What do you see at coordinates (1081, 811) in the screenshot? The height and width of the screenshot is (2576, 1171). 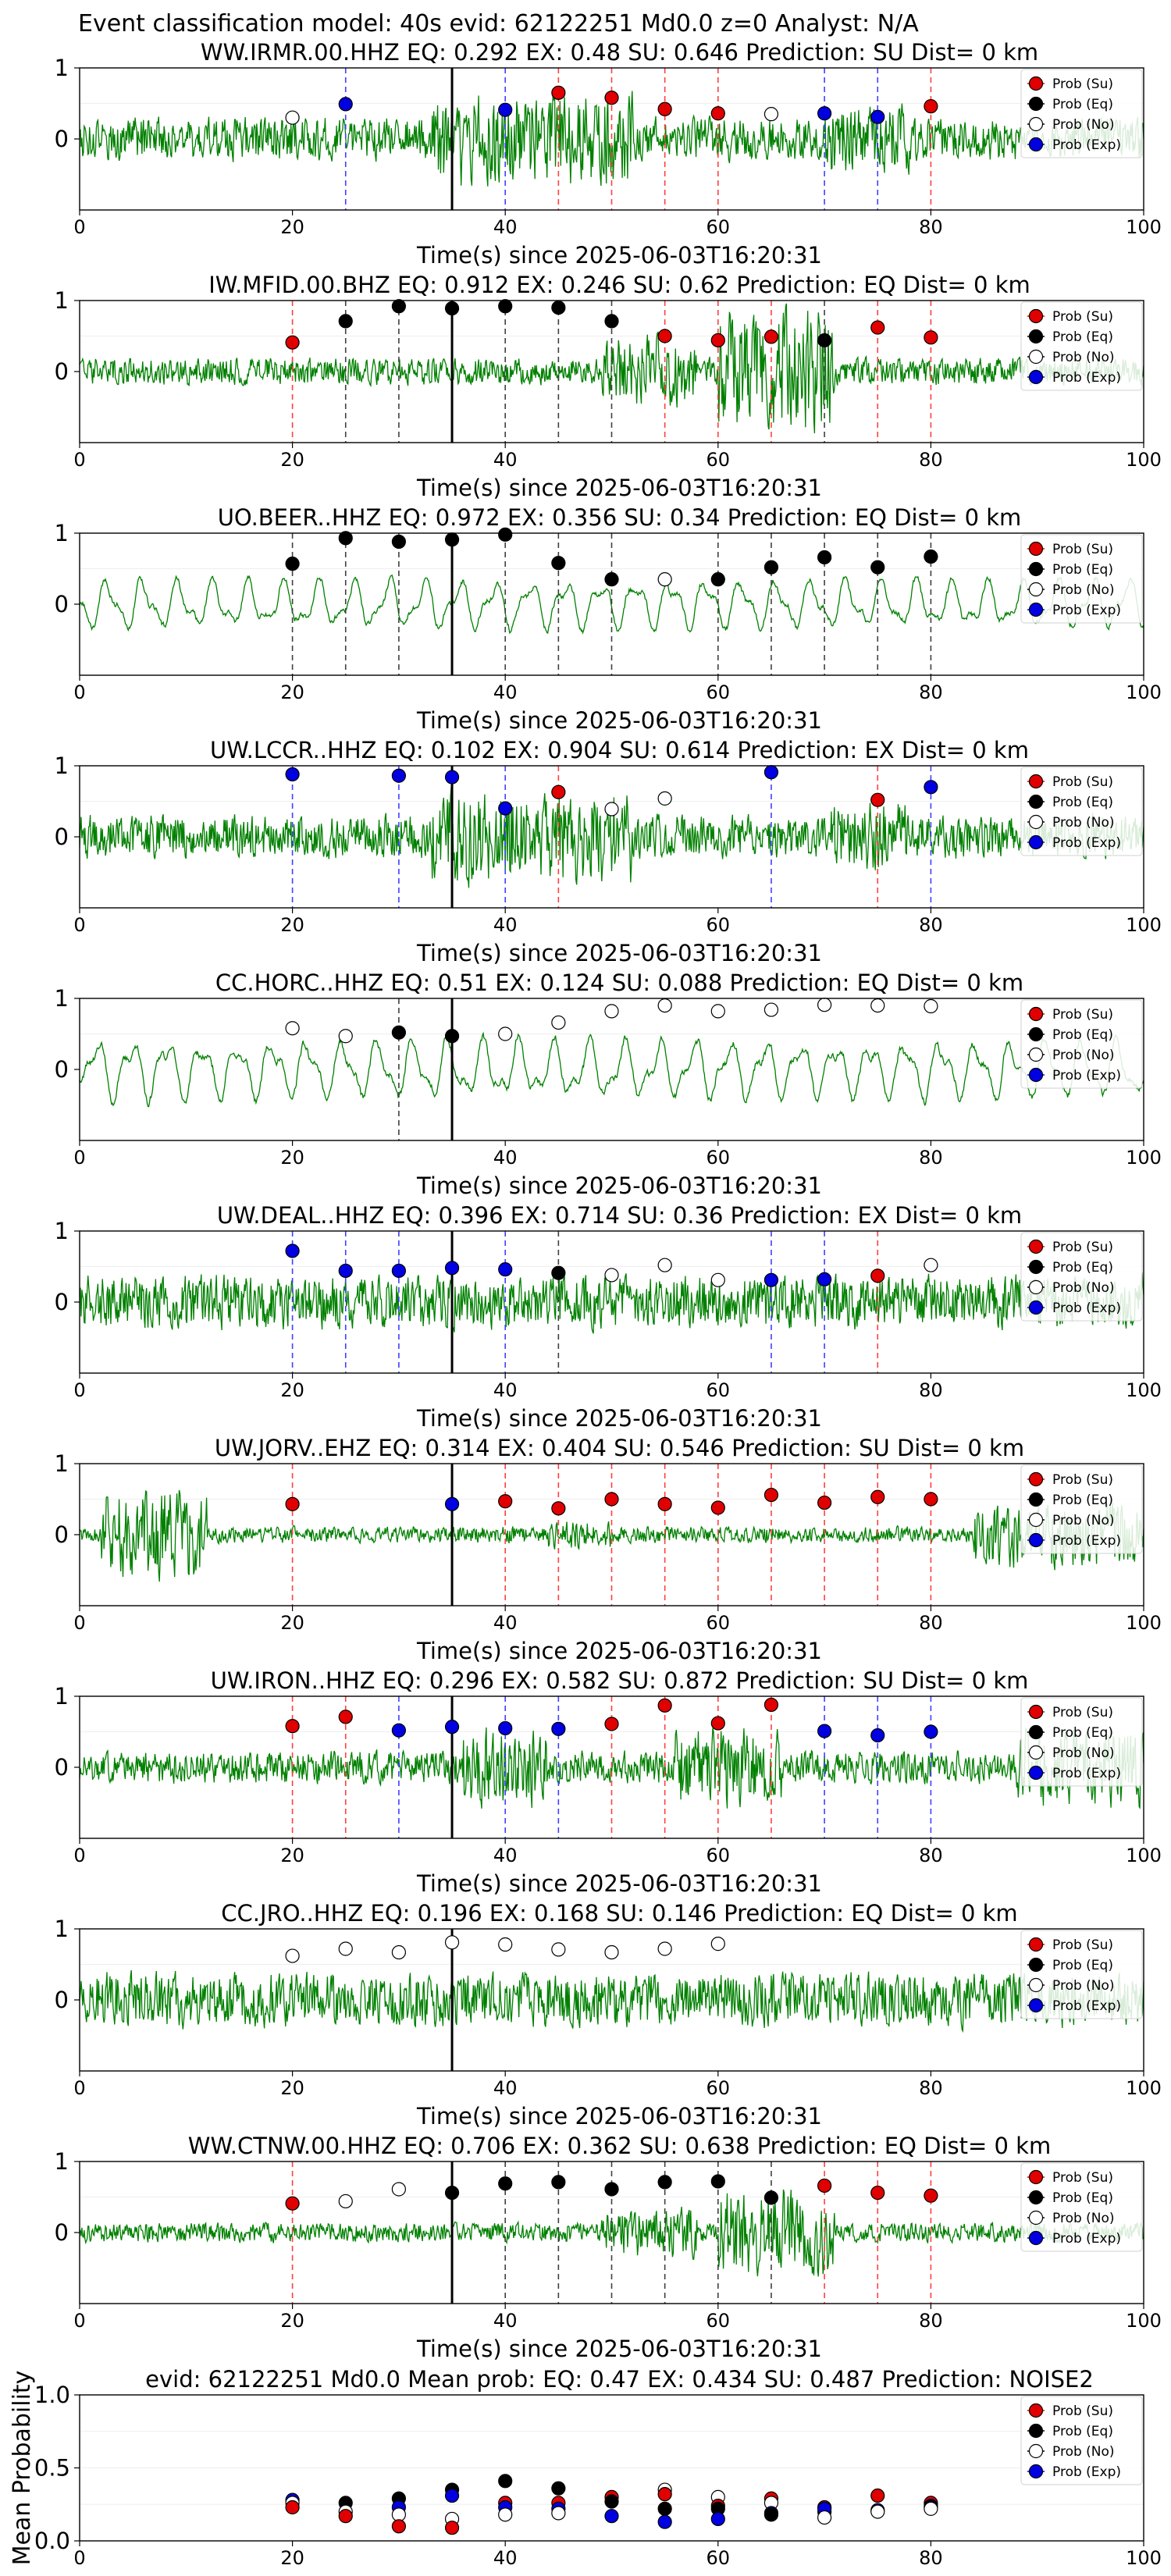 I see `legend-box` at bounding box center [1081, 811].